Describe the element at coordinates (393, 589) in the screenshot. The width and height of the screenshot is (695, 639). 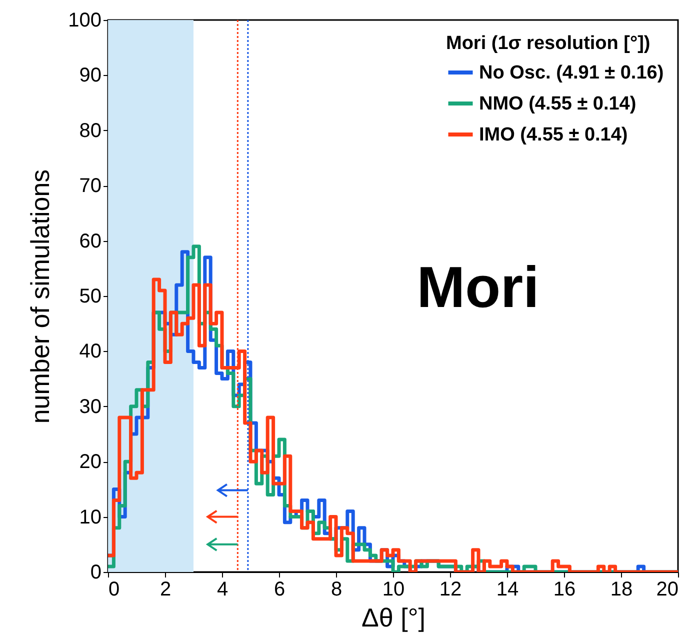
I see `x-tick-label: 10` at that location.